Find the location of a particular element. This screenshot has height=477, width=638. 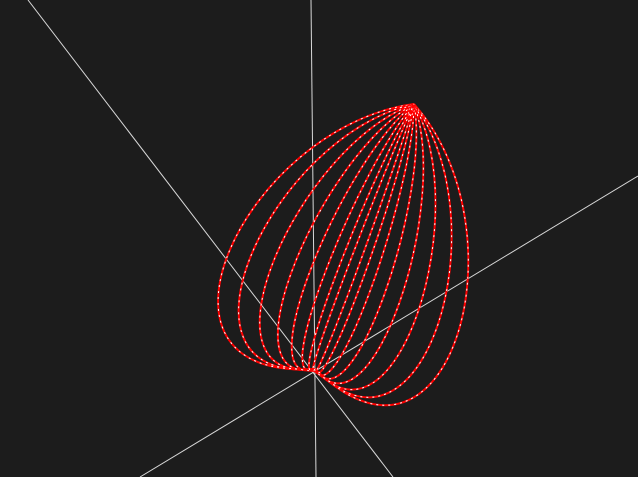

loop-curve-4-right-dashes is located at coordinates (346, 237).